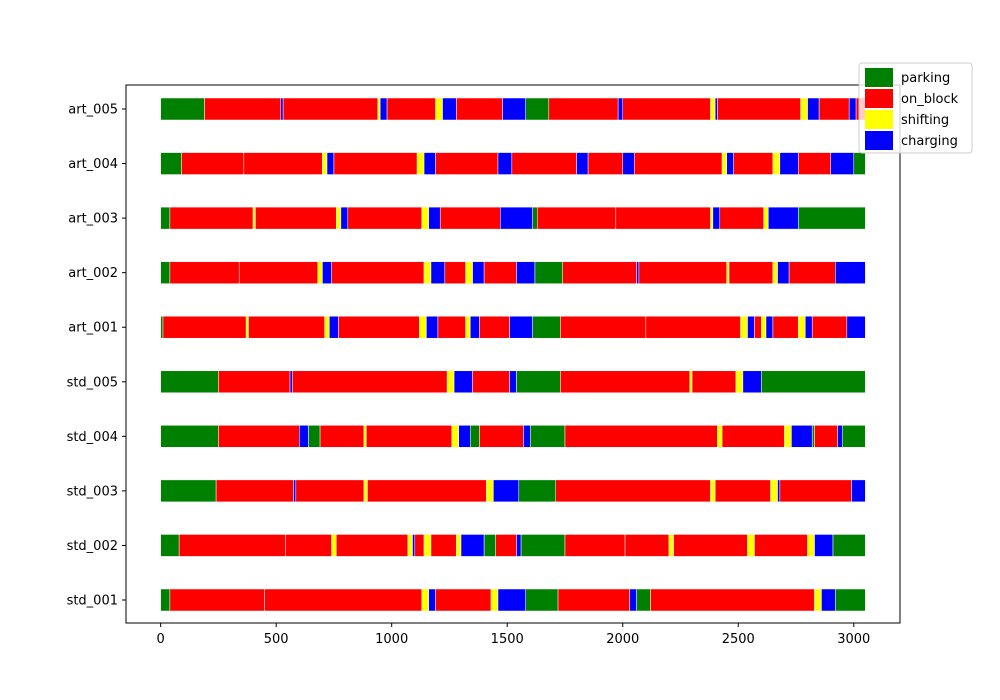  Describe the element at coordinates (92, 437) in the screenshot. I see `y-tick-label: std_004` at that location.